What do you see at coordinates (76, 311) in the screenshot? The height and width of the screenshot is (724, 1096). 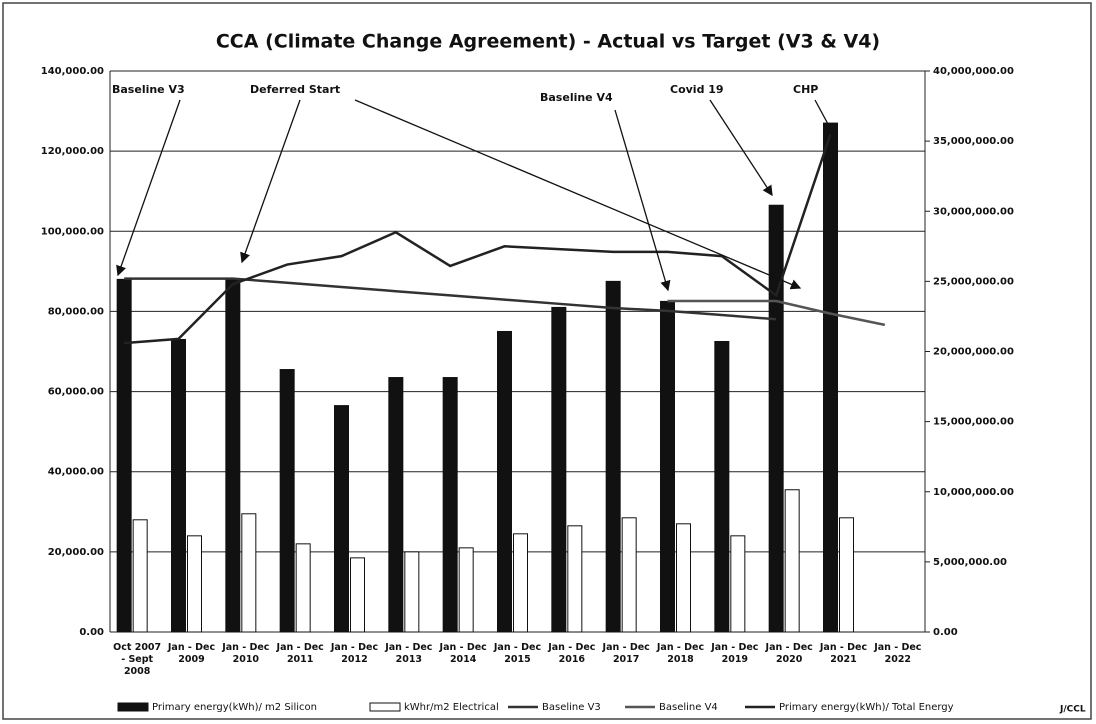 I see `y-tick-label: 80,000.00` at bounding box center [76, 311].